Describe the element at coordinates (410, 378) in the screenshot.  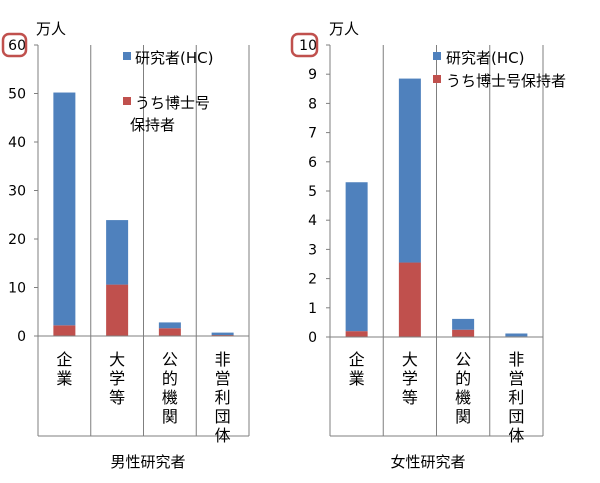
I see `female-category-label: 大学等` at that location.